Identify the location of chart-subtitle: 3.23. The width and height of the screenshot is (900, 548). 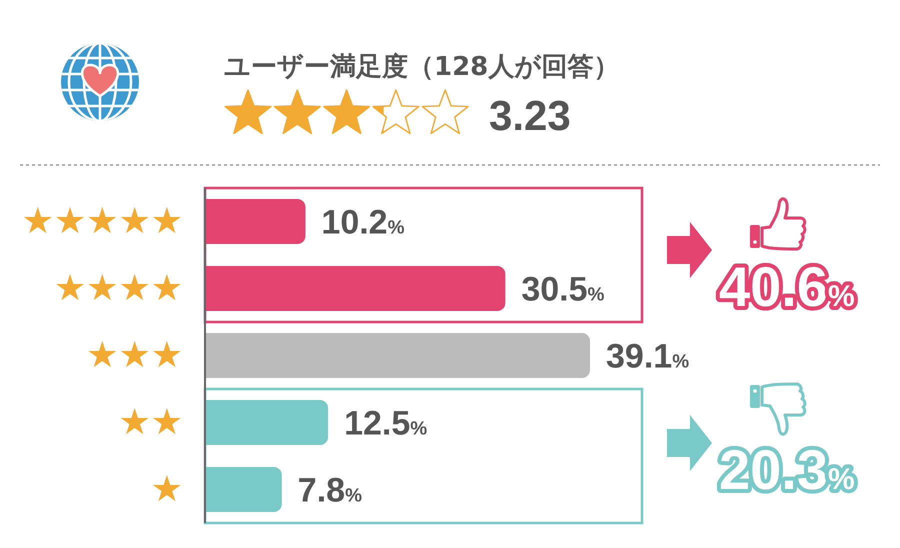
(530, 115).